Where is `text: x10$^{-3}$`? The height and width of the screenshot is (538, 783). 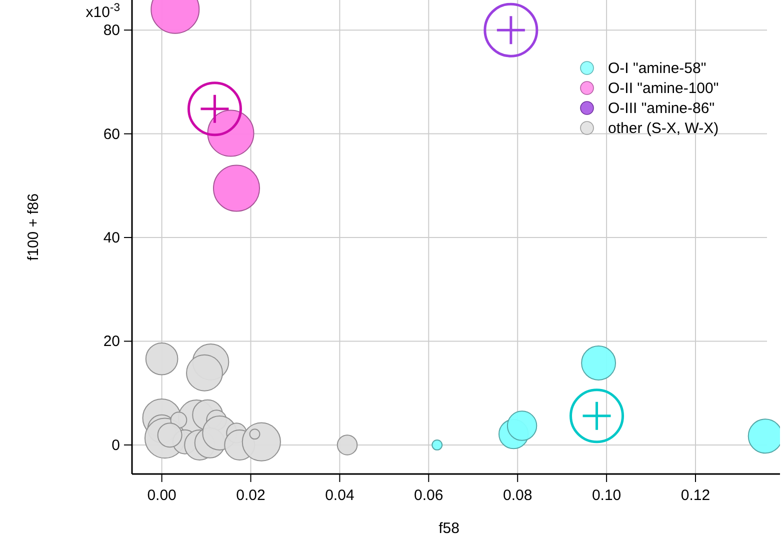
text: x10$^{-3}$ is located at coordinates (103, 12).